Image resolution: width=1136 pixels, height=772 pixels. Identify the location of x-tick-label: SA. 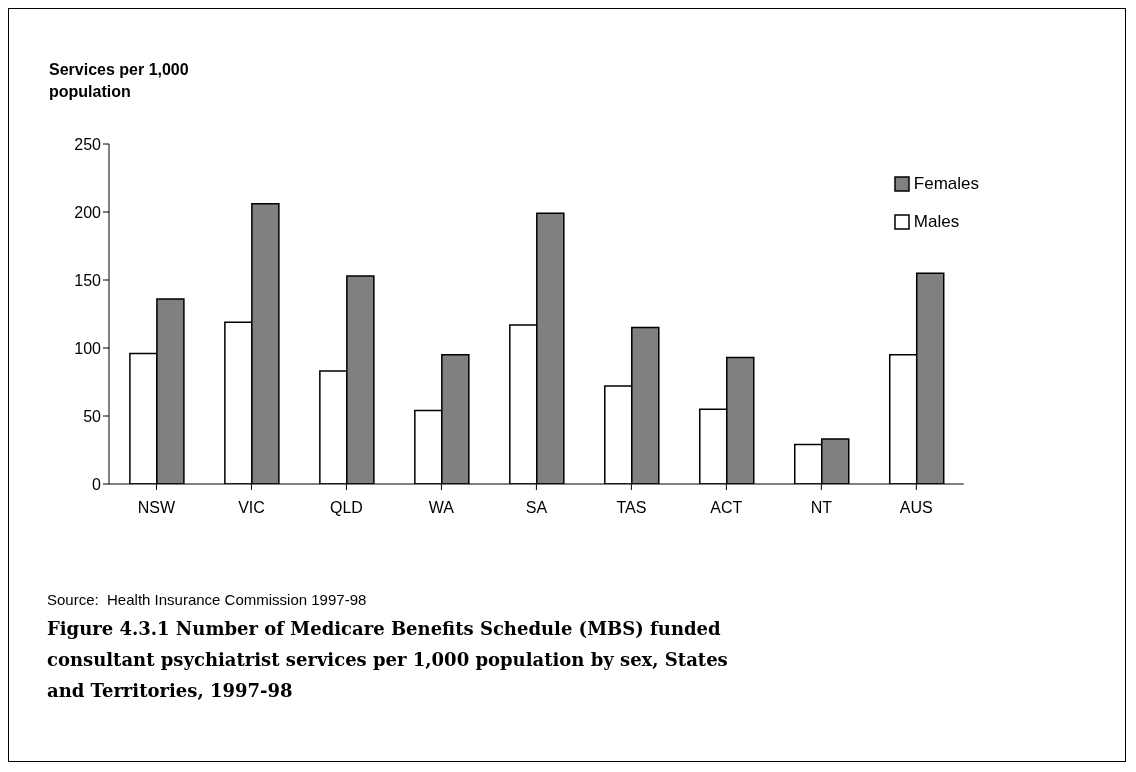
(536, 508).